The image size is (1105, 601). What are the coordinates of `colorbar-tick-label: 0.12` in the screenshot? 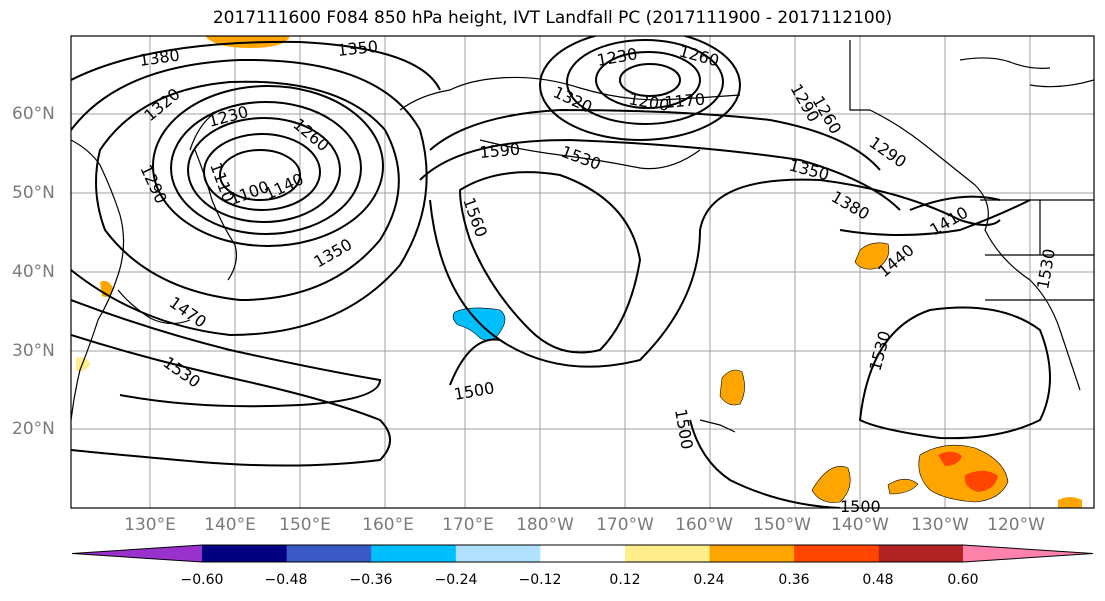 It's located at (625, 580).